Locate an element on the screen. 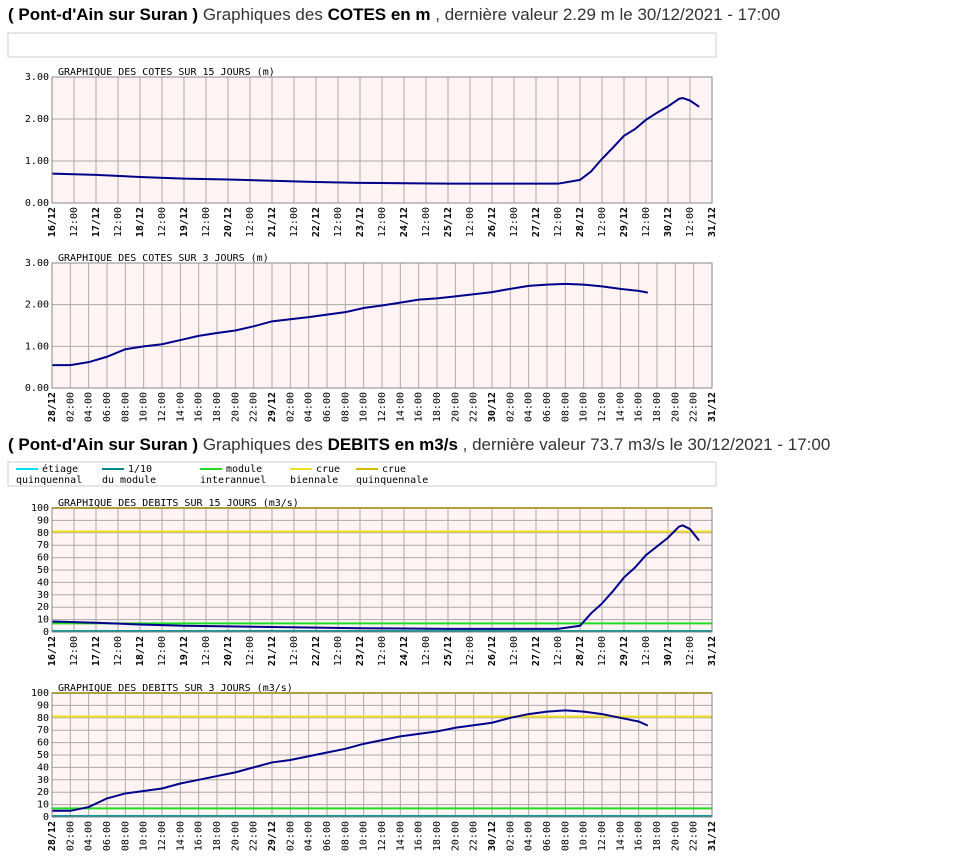 The height and width of the screenshot is (858, 966). legend-label: crue is located at coordinates (328, 469).